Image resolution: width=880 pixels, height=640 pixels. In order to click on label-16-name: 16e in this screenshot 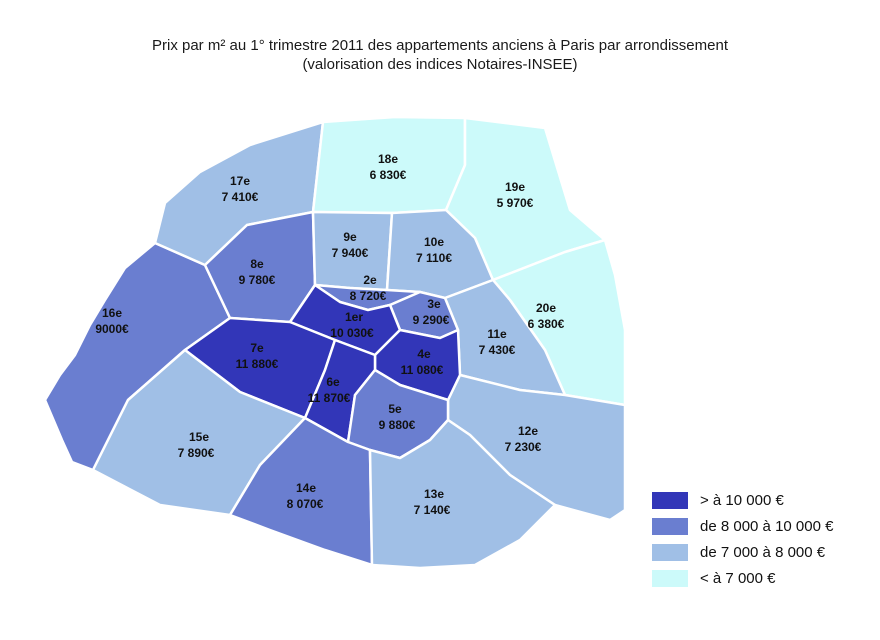, I will do `click(112, 313)`.